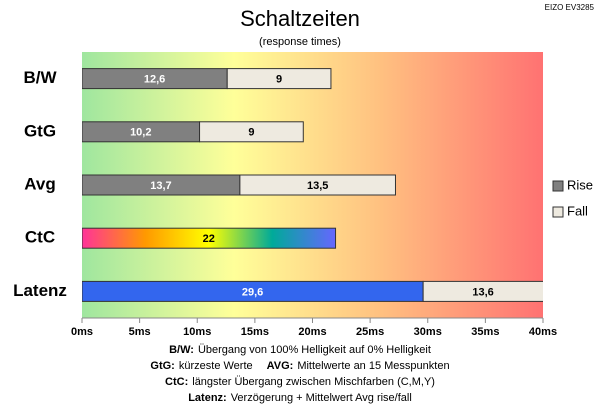 Image resolution: width=600 pixels, height=415 pixels. What do you see at coordinates (40, 290) in the screenshot?
I see `category-label: Latenz` at bounding box center [40, 290].